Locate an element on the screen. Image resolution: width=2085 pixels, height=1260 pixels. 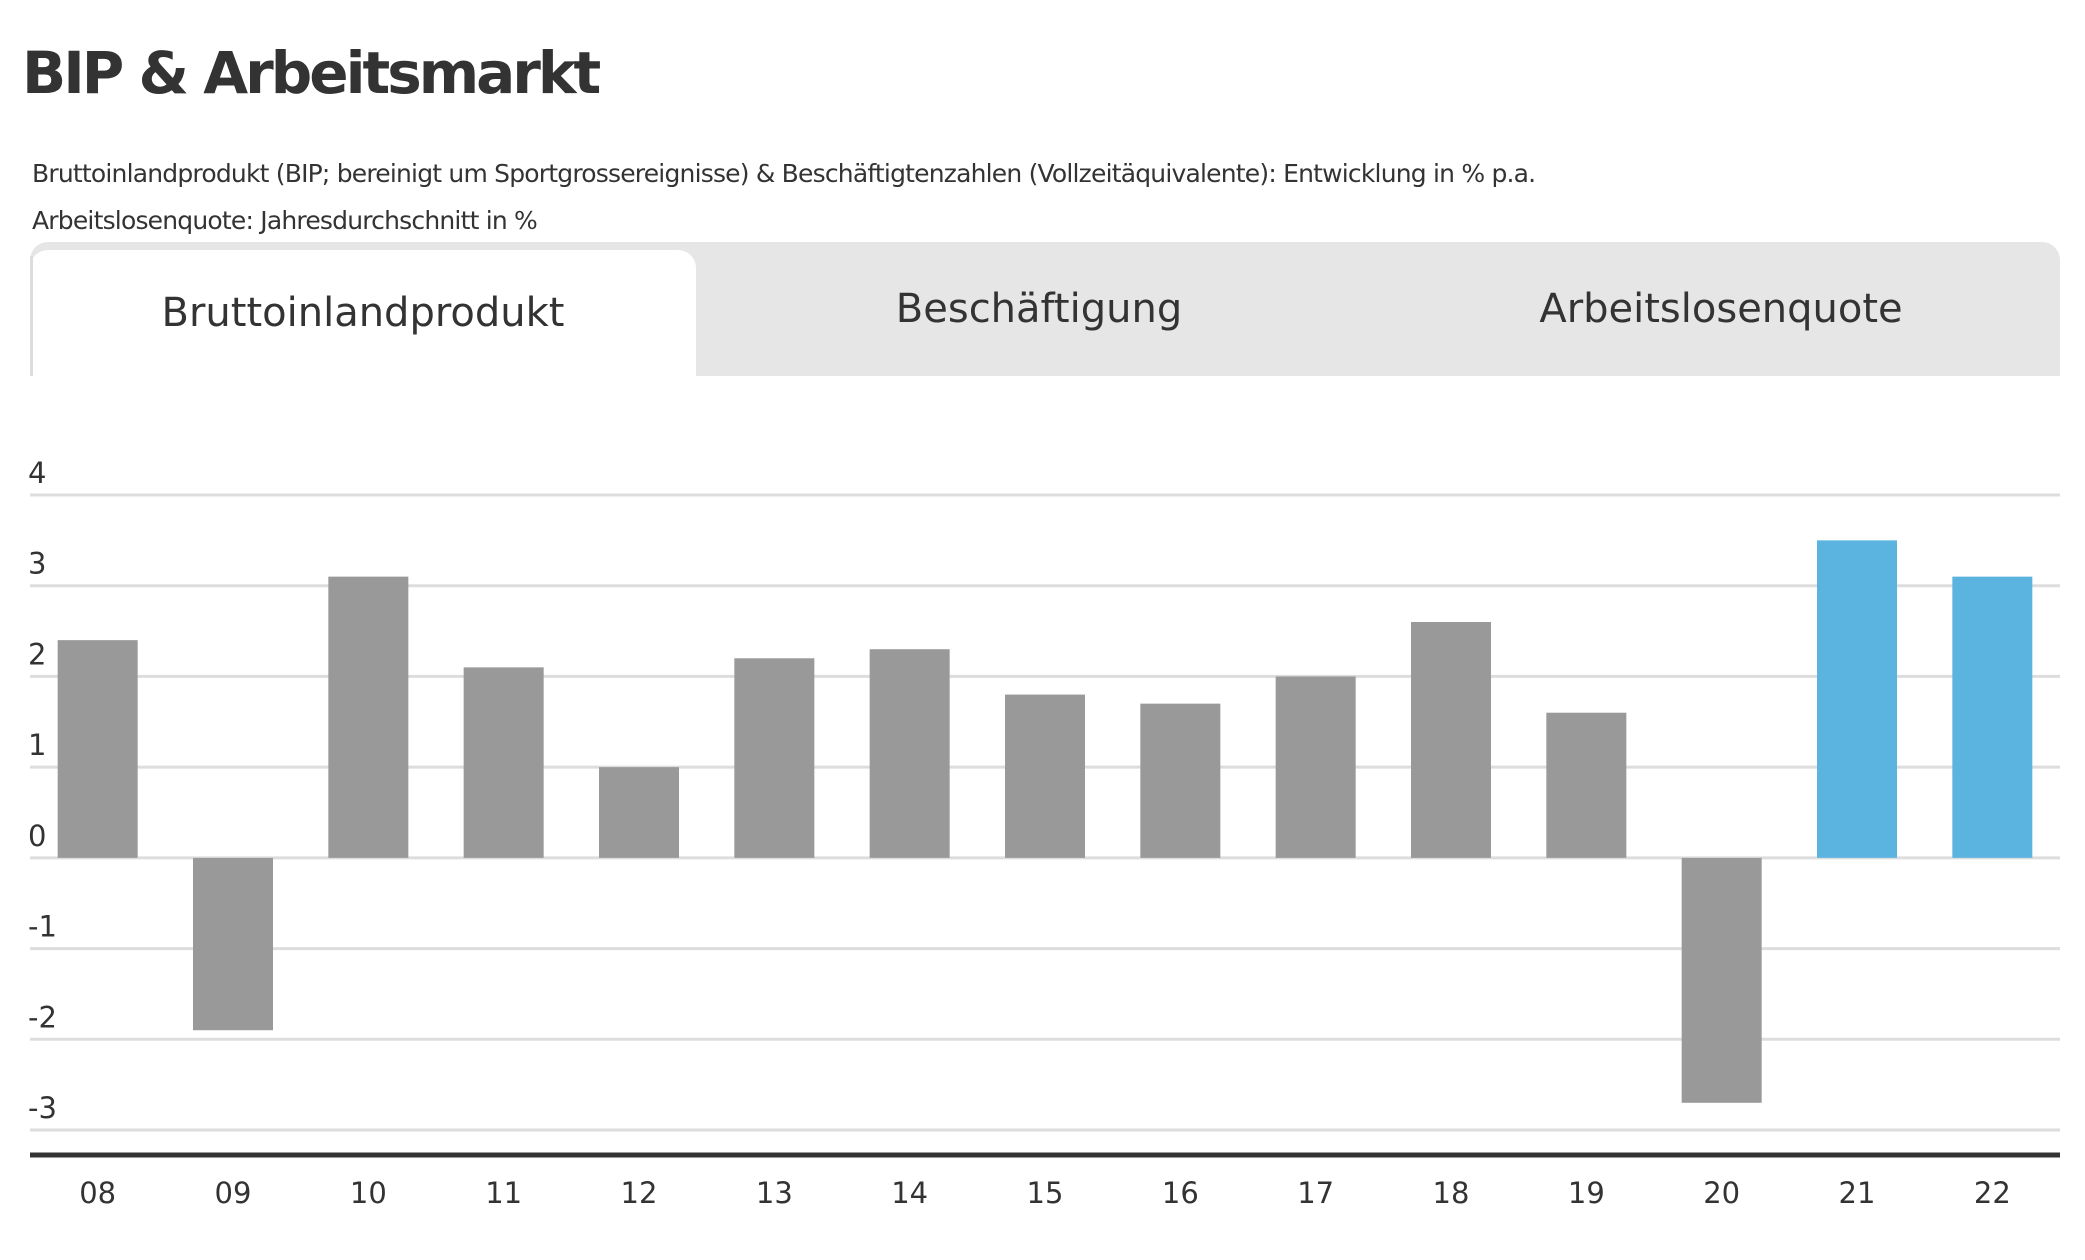
y-tick-label: -3 is located at coordinates (42, 1108).